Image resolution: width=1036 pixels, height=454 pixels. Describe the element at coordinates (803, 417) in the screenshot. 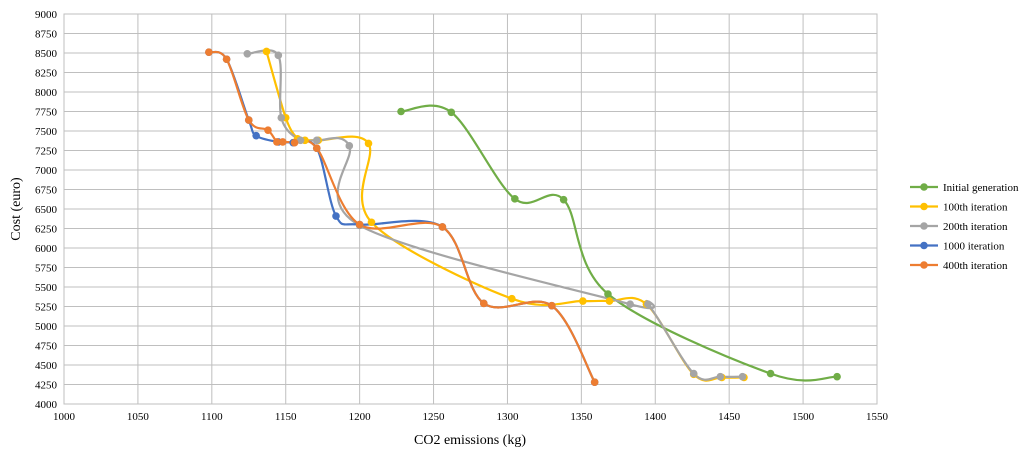

I see `x-tick-label: 1500` at that location.